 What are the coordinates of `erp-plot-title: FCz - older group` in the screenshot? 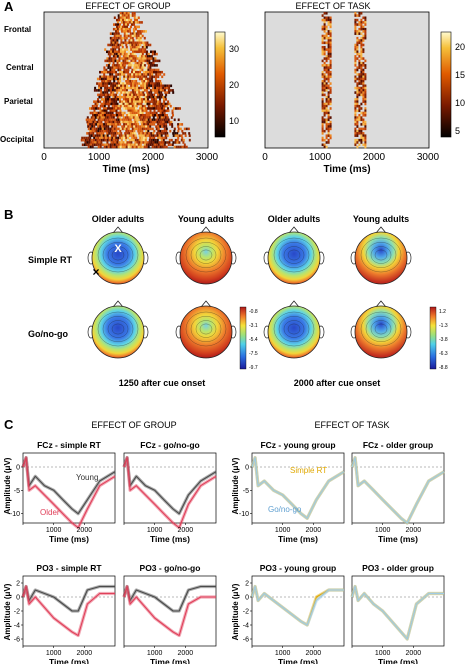 It's located at (398, 445).